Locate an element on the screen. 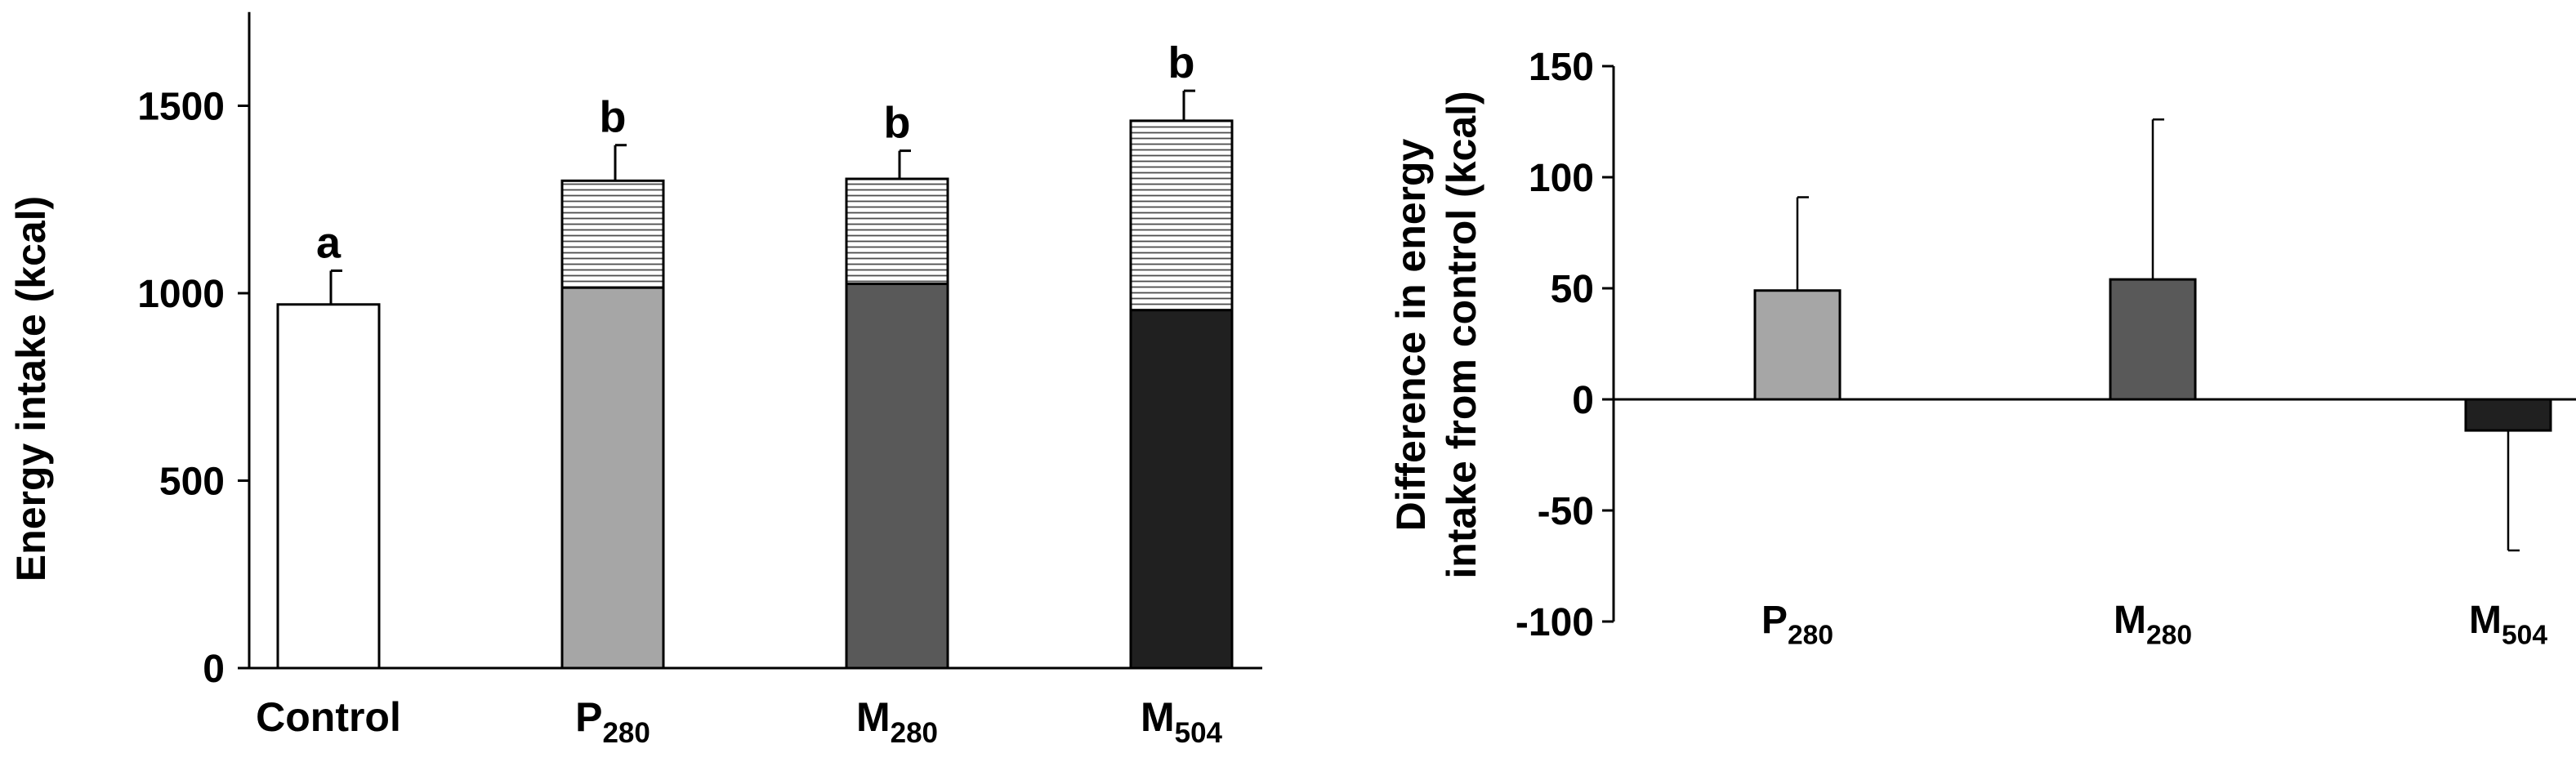 This screenshot has height=762, width=2576. error-bars is located at coordinates (762, 197).